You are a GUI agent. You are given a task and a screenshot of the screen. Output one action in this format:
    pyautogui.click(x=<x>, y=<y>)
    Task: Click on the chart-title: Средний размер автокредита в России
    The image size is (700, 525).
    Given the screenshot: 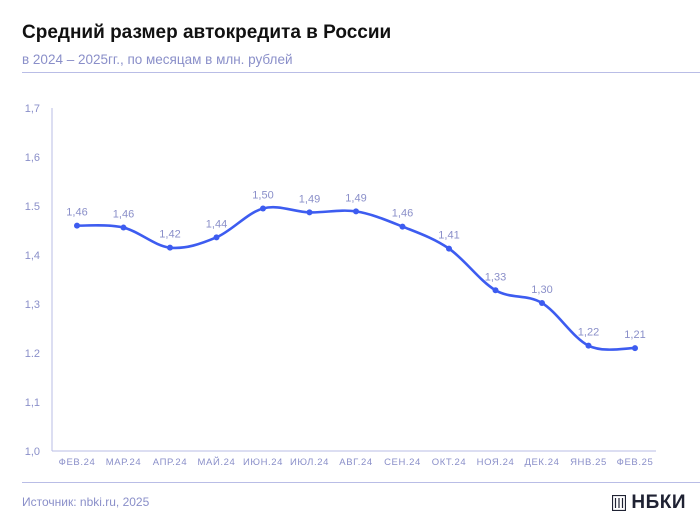 What is the action you would take?
    pyautogui.click(x=207, y=32)
    